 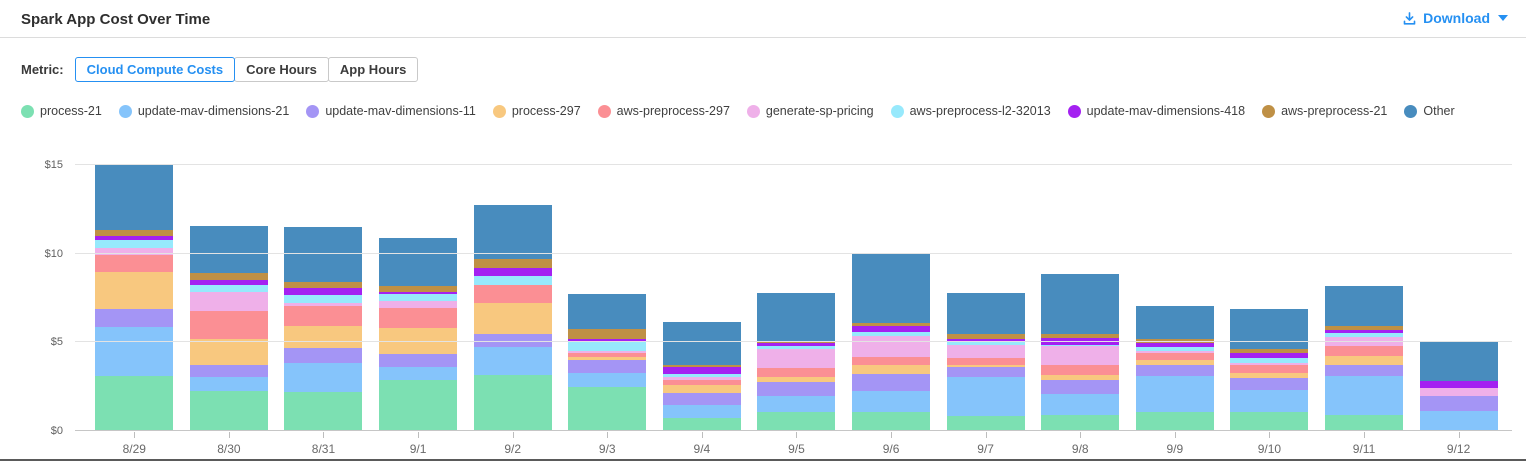 What do you see at coordinates (391, 111) in the screenshot?
I see `legend-item-update-mav-dimensions-11: update-mav-dimensions-11` at bounding box center [391, 111].